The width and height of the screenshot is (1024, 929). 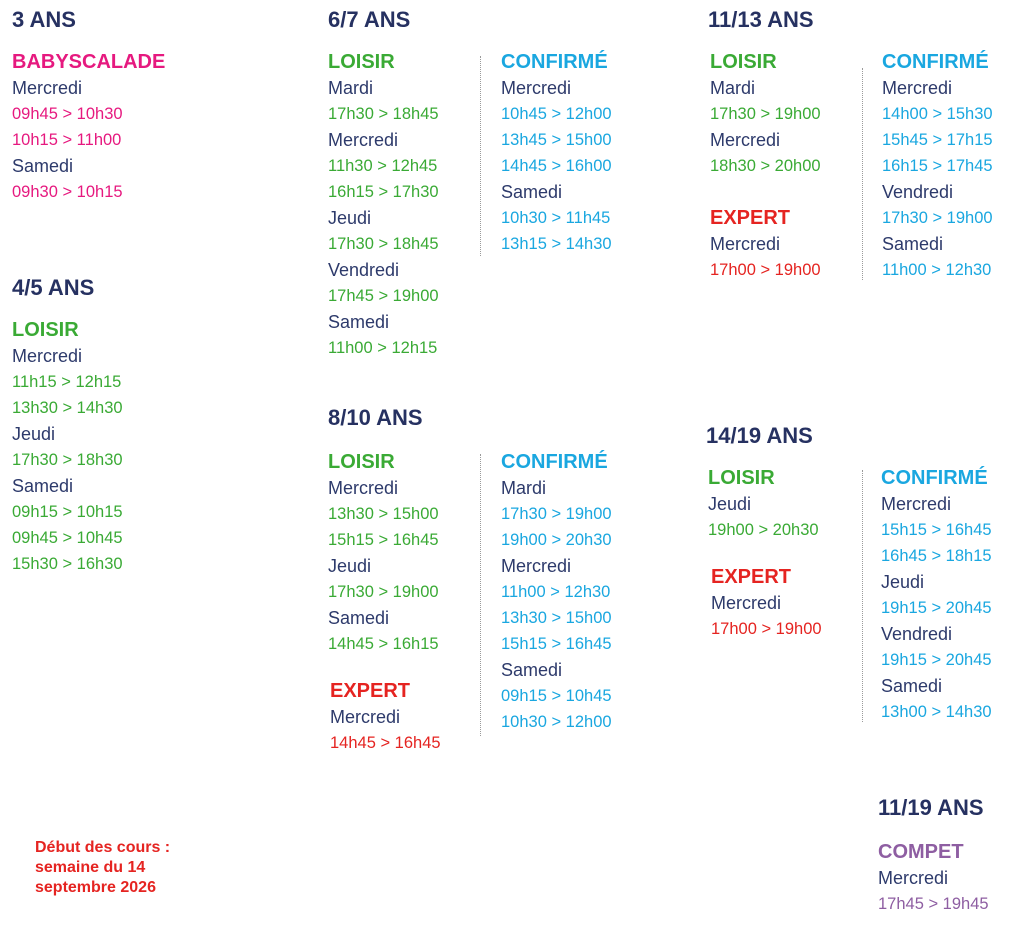 What do you see at coordinates (67, 512) in the screenshot?
I see `time-slot: 09h15 > 10h15` at bounding box center [67, 512].